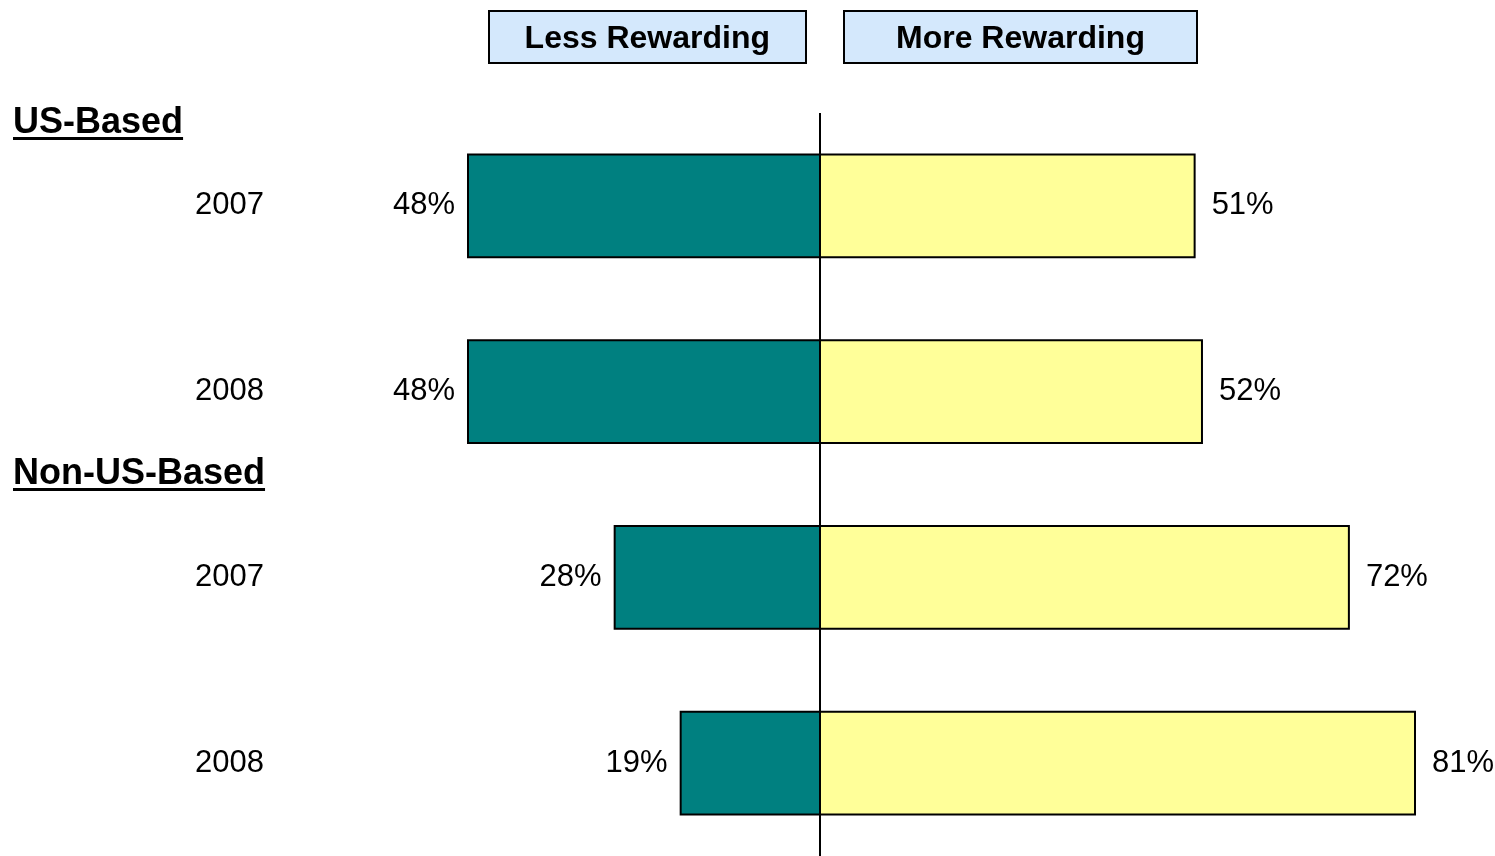  I want to click on data-label: 28%, so click(570, 575).